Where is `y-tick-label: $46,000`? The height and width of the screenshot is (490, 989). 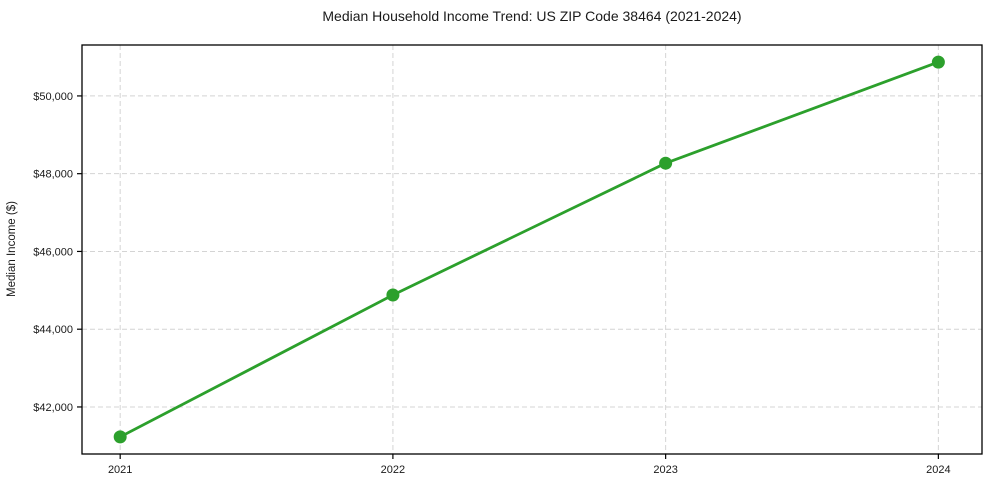
y-tick-label: $46,000 is located at coordinates (53, 252).